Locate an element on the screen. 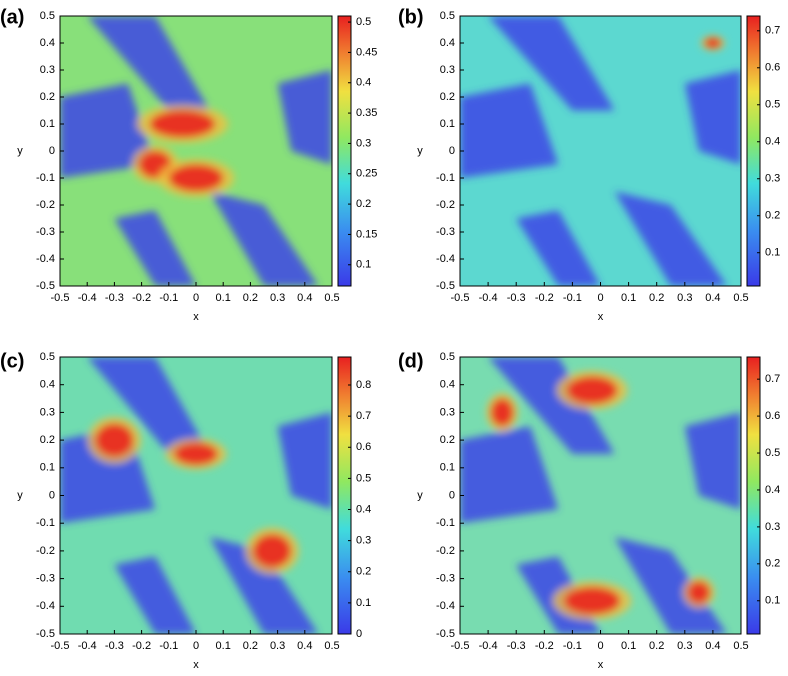 This screenshot has height=676, width=788. x-tick-label: -0.3 is located at coordinates (516, 298).